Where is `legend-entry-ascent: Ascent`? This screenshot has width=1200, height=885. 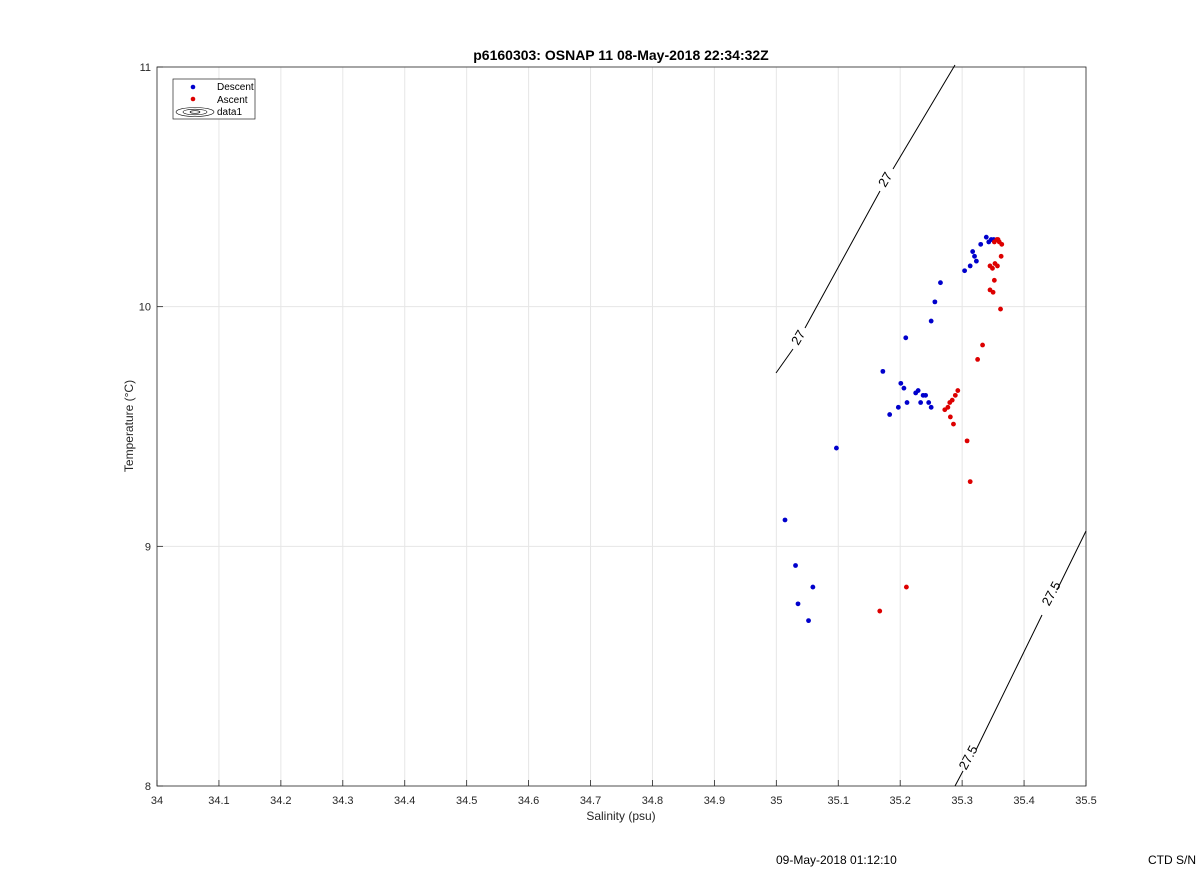 legend-entry-ascent: Ascent is located at coordinates (232, 100).